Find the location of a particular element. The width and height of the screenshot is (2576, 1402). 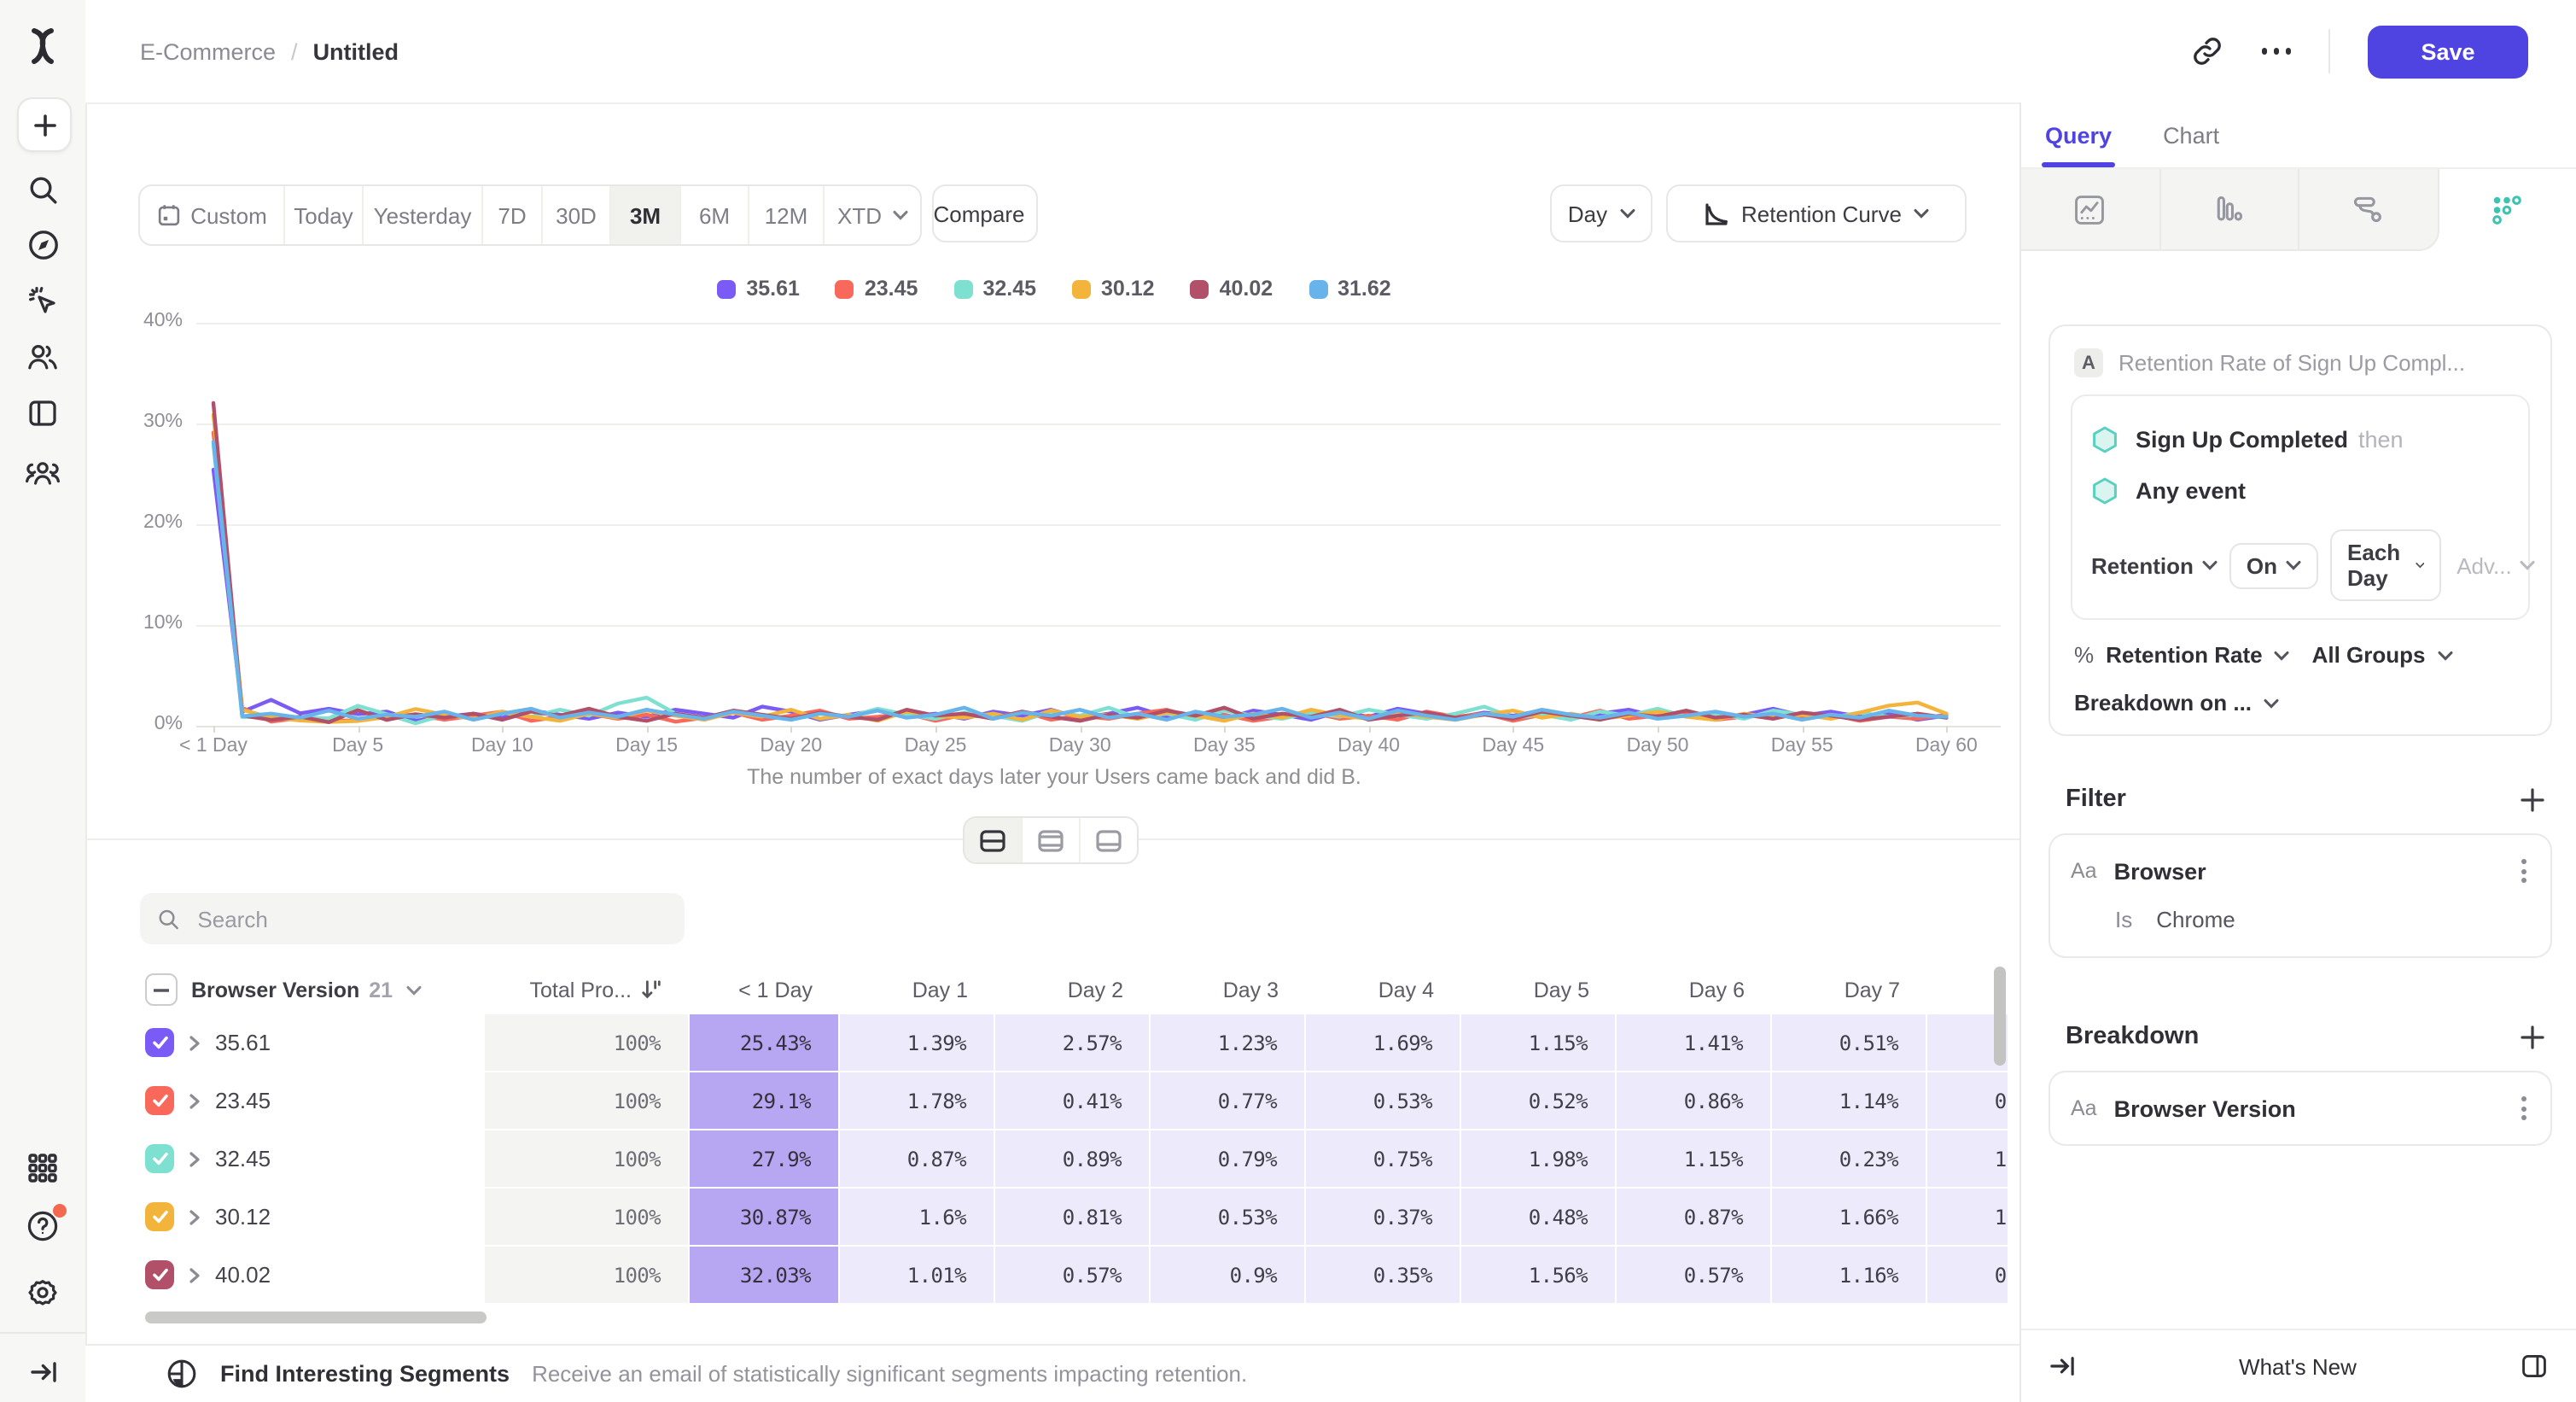

retention-type-dropdown: Retention is located at coordinates (2154, 565).